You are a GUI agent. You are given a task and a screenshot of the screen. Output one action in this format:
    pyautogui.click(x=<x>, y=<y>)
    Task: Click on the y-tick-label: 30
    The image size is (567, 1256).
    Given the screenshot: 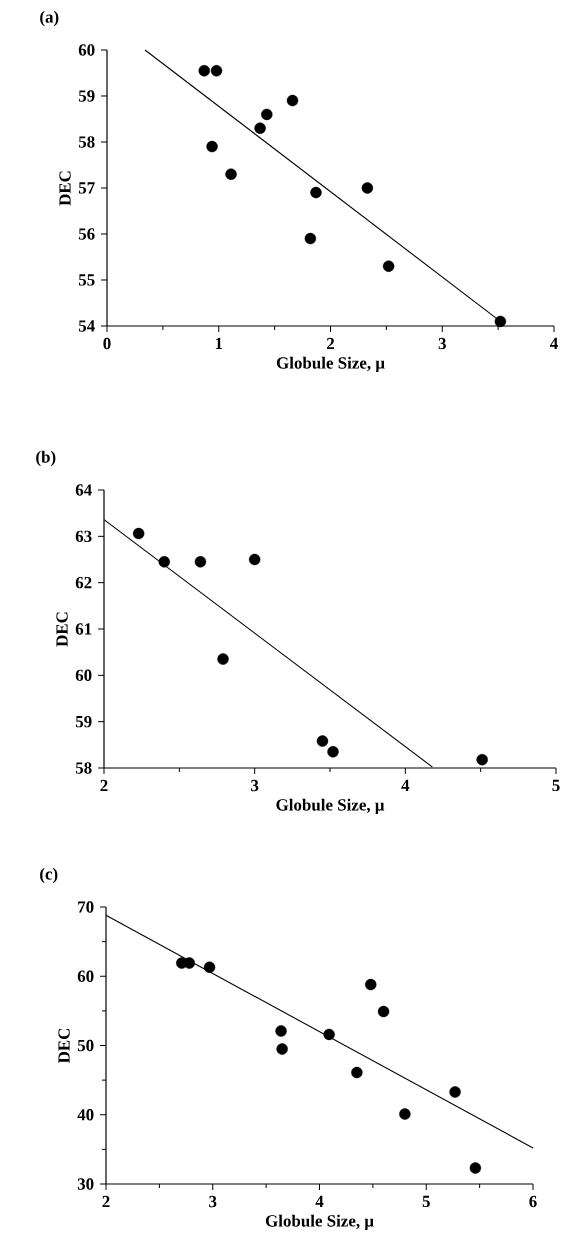 What is the action you would take?
    pyautogui.click(x=85, y=1184)
    